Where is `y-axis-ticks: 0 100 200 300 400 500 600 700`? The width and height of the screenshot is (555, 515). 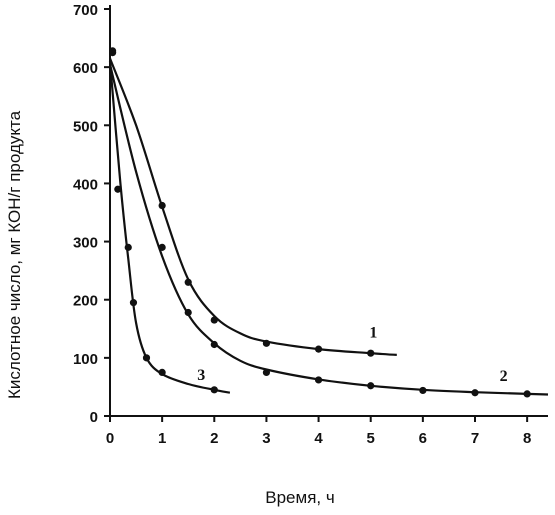 y-axis-ticks: 0 100 200 300 400 500 600 700 is located at coordinates (91, 214).